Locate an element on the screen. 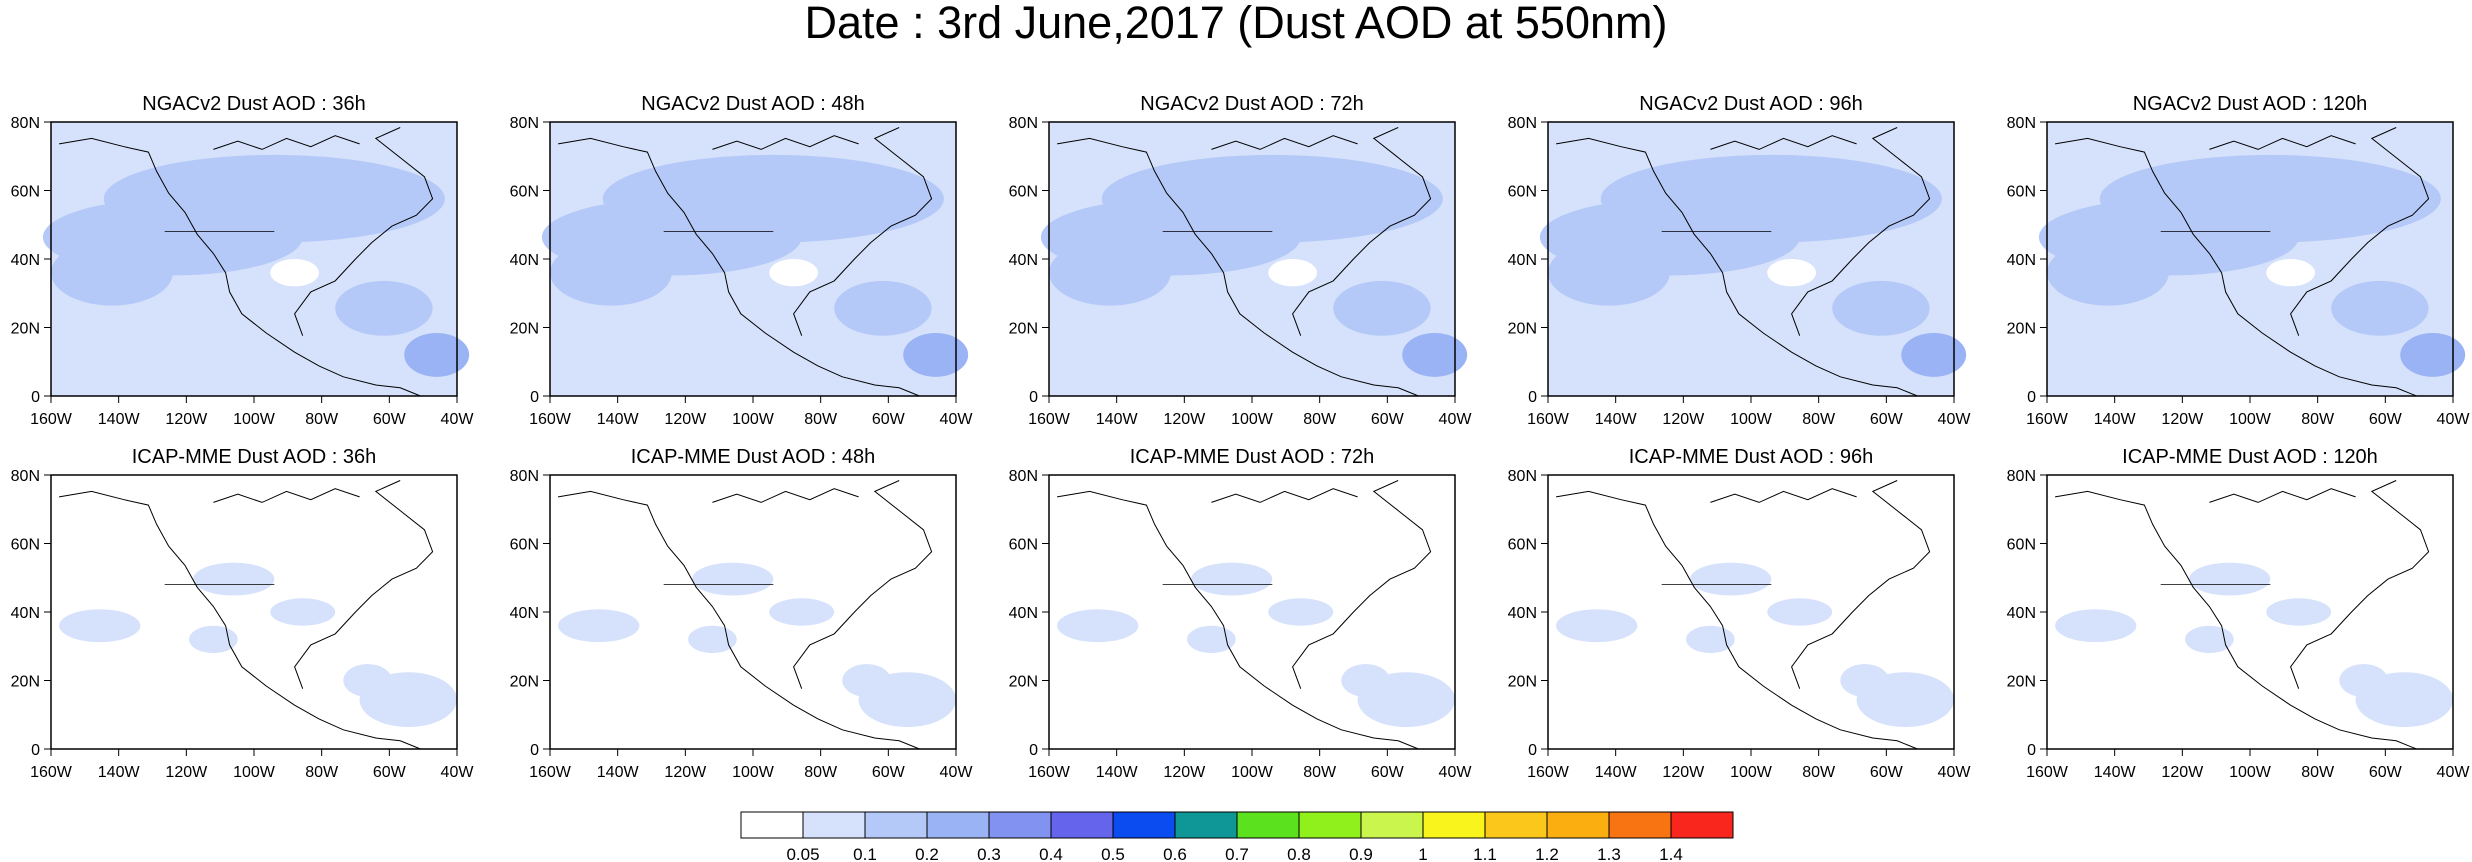  colorbar-label: 1.2 is located at coordinates (1547, 853).